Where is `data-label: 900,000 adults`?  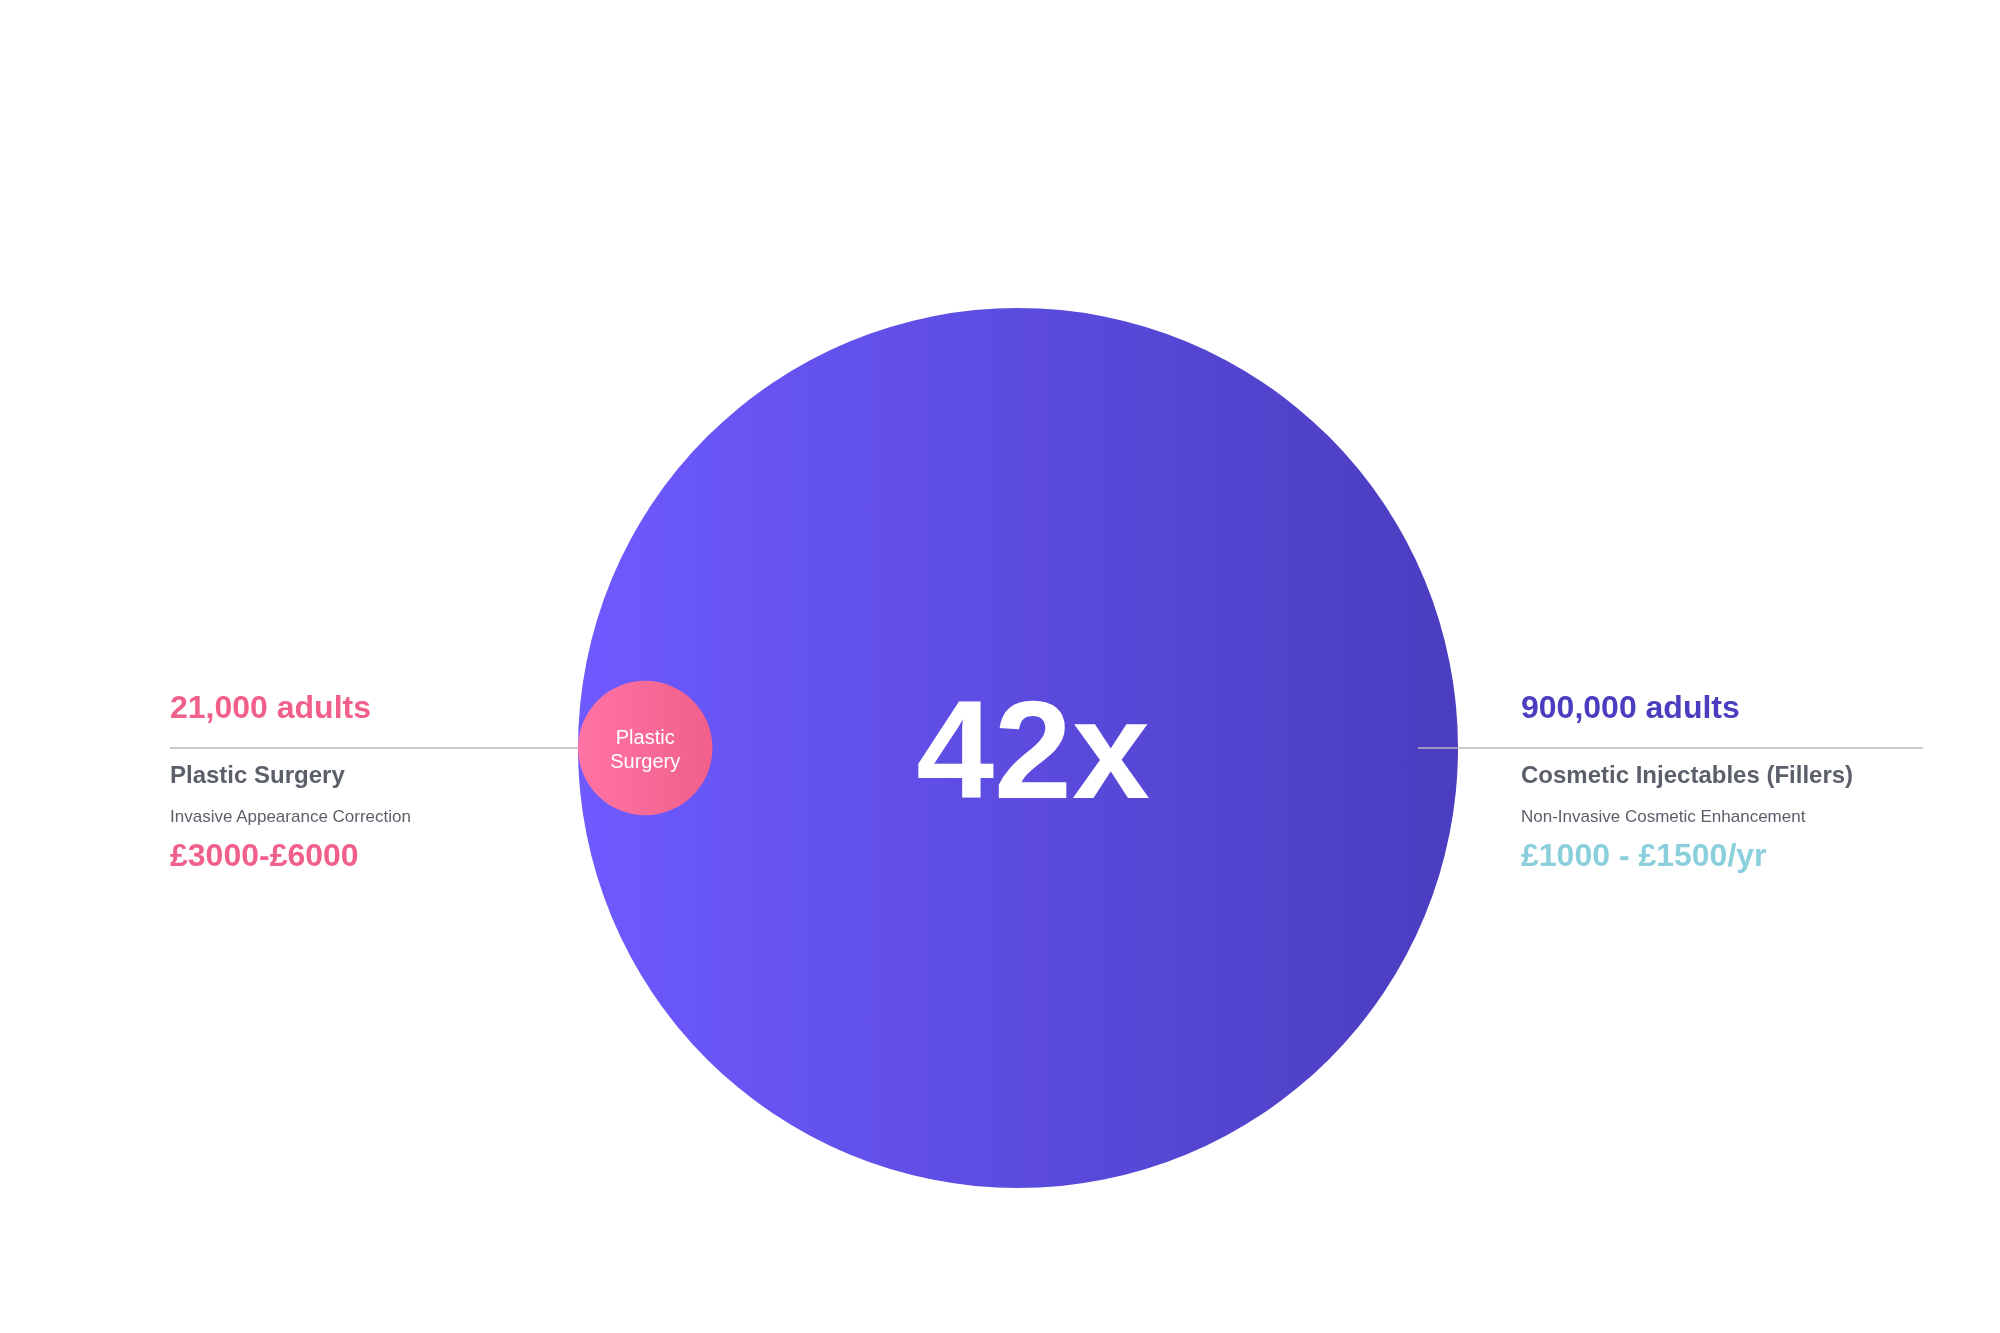
data-label: 900,000 adults is located at coordinates (1630, 707).